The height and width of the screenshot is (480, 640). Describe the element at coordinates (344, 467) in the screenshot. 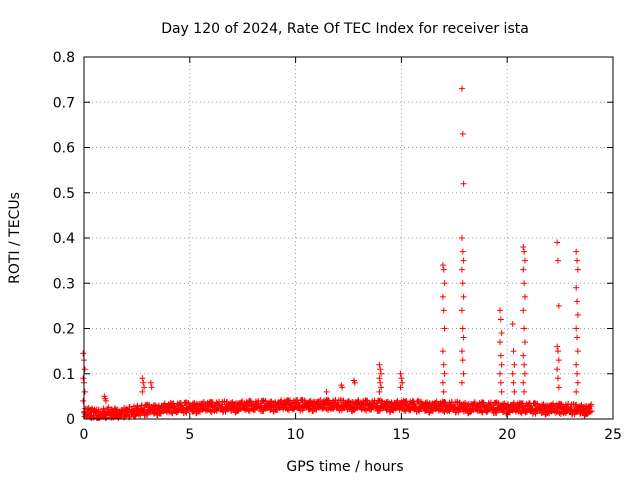

I see `x-axis-label: GPS time / hours` at that location.